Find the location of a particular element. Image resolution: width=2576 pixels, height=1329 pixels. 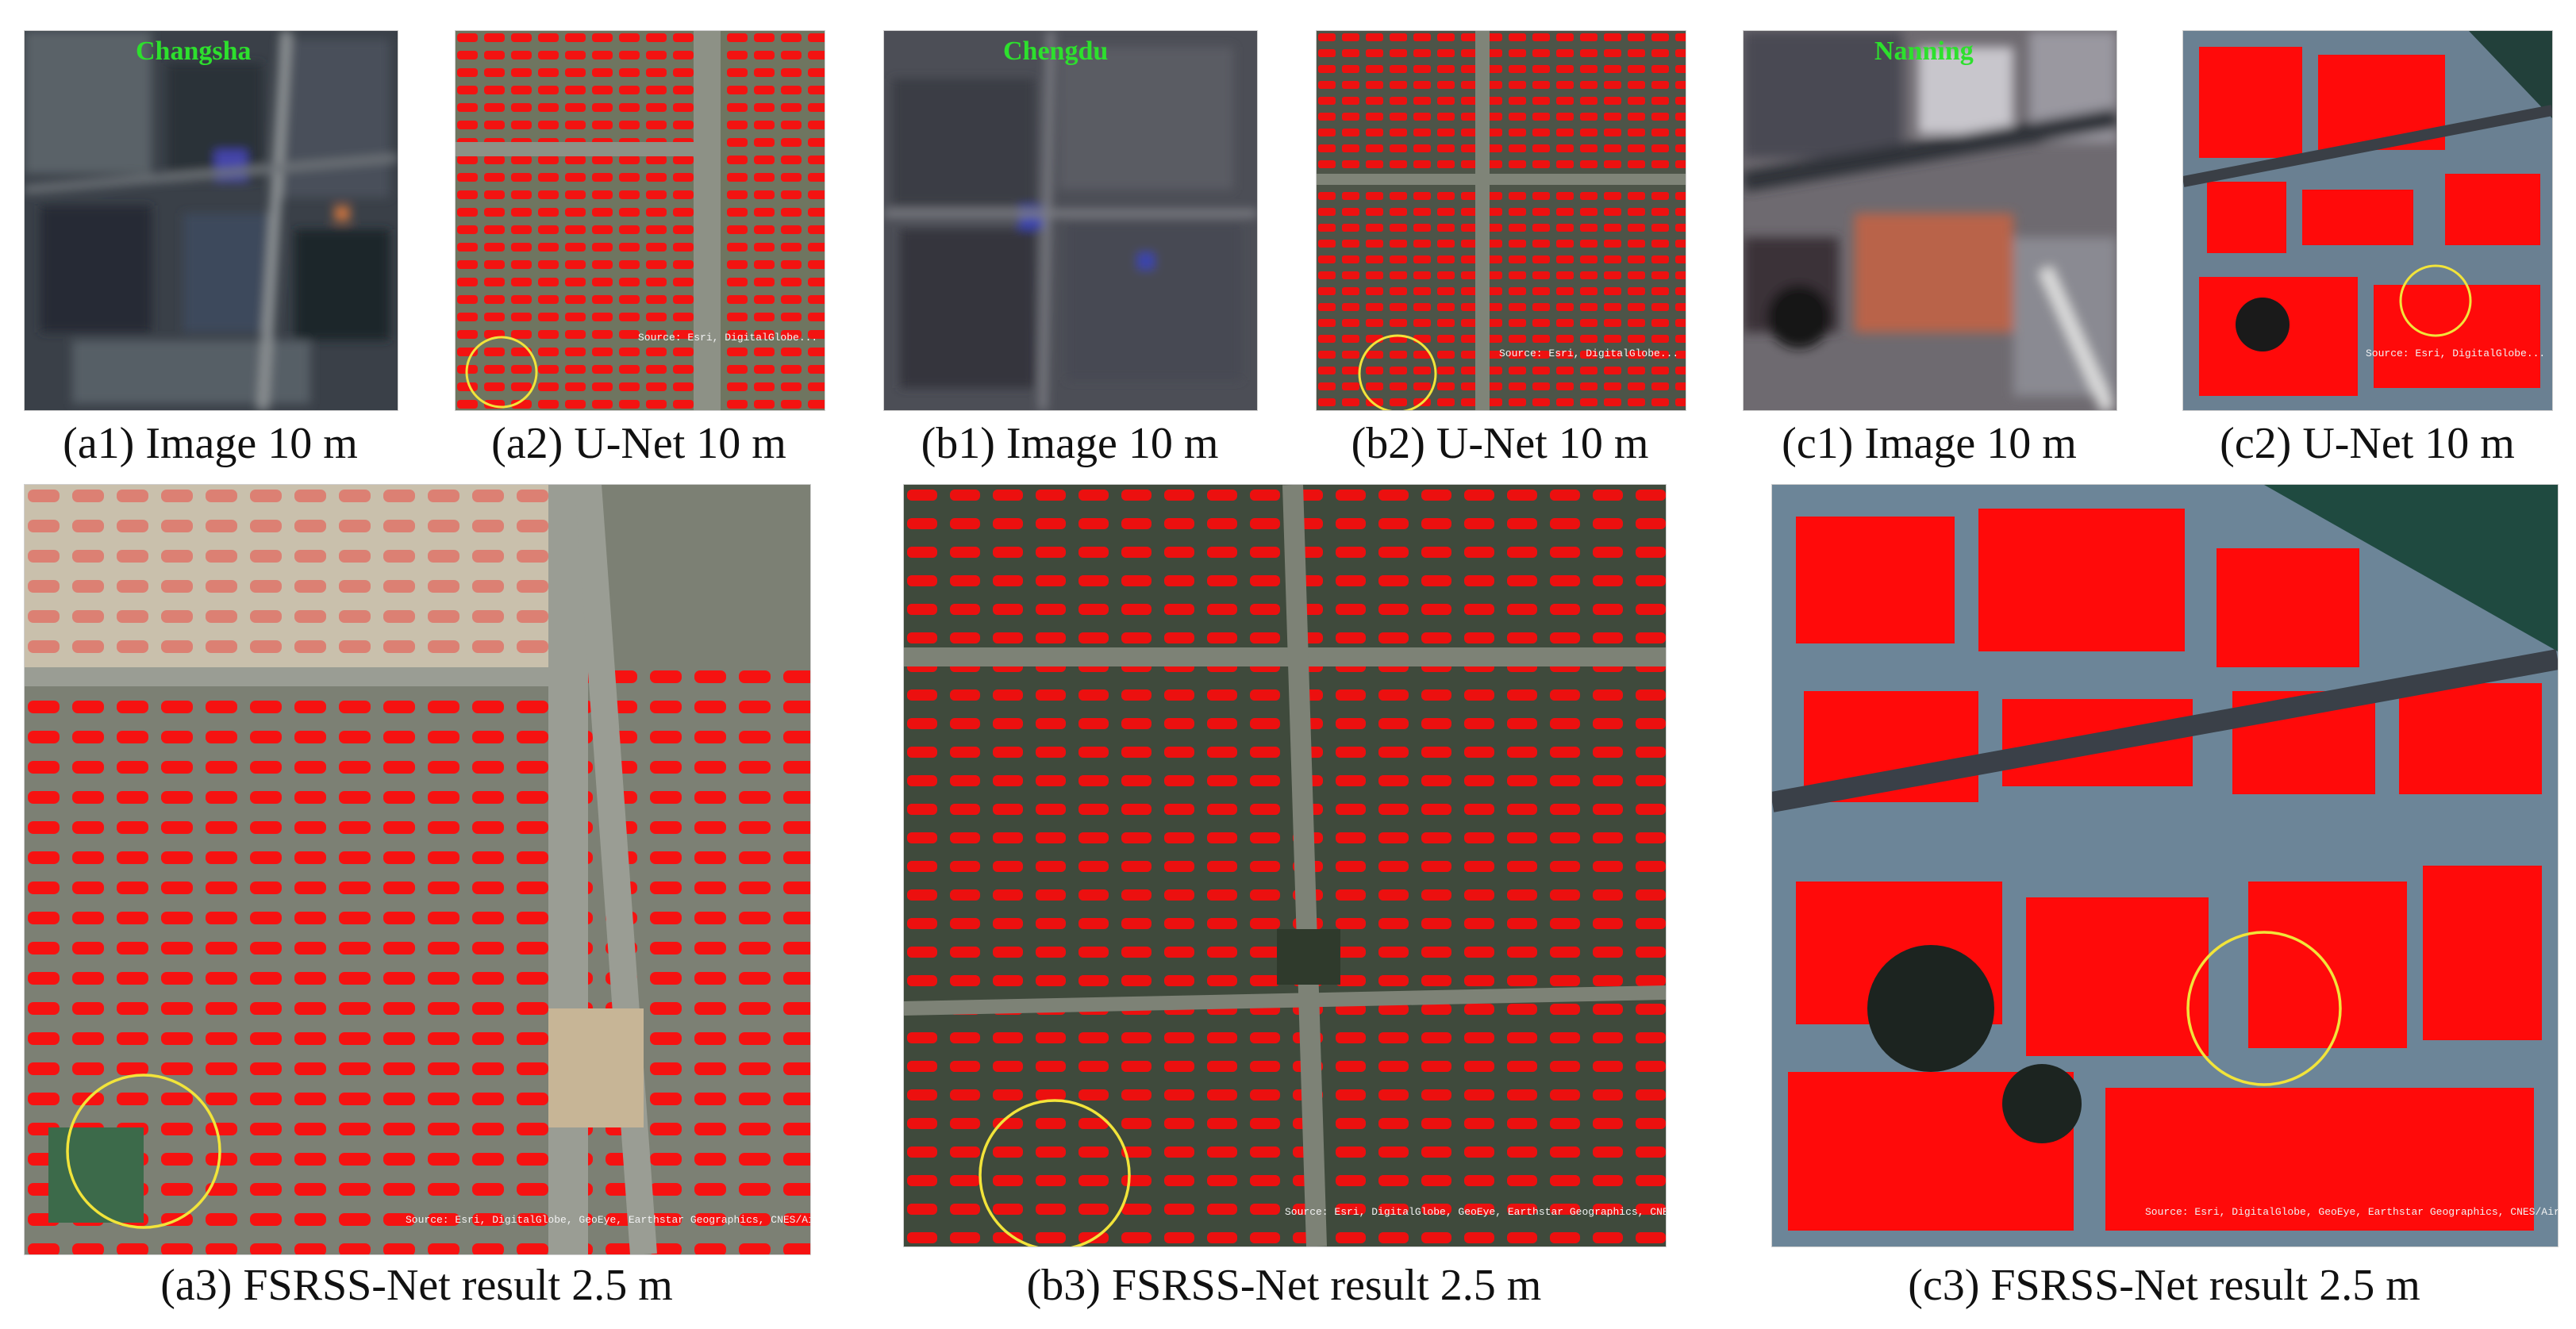

satellite-image-a1: Changsha is located at coordinates (211, 220).